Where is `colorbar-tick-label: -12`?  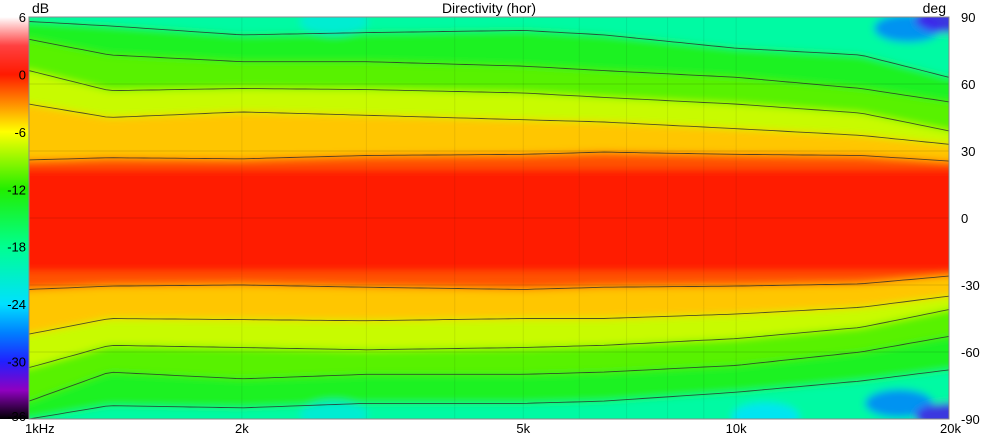 colorbar-tick-label: -12 is located at coordinates (16, 189).